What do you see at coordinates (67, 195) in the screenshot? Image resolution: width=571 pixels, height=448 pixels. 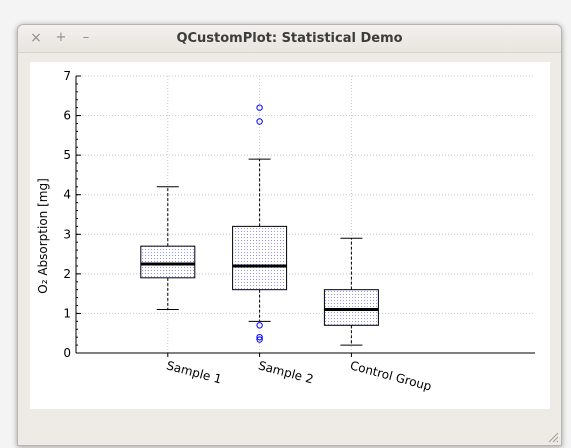 I see `y-tick-label: 4` at bounding box center [67, 195].